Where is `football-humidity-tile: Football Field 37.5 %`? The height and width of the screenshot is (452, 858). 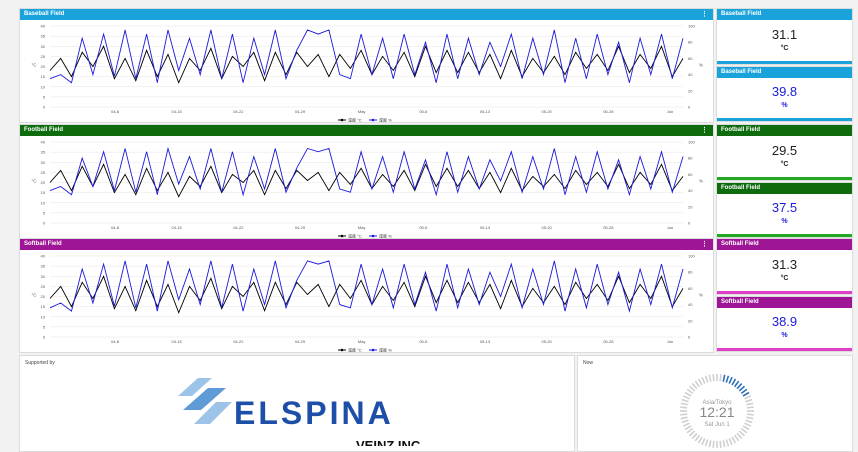 football-humidity-tile: Football Field 37.5 % is located at coordinates (784, 210).